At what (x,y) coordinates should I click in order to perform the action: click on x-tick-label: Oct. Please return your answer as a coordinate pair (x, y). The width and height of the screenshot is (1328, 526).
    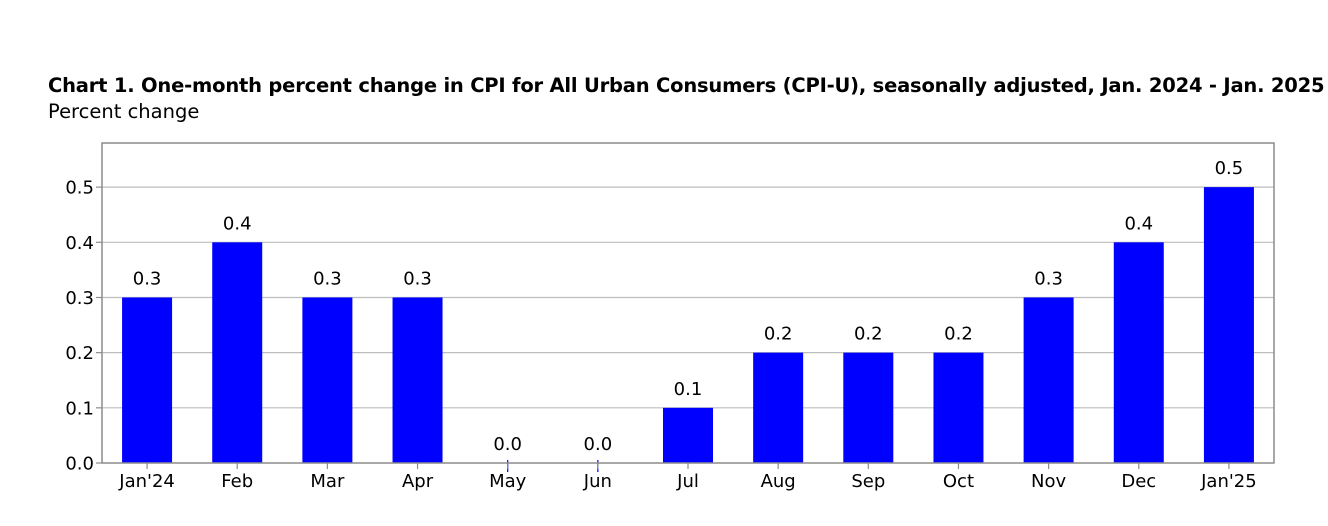
    Looking at the image, I should click on (958, 481).